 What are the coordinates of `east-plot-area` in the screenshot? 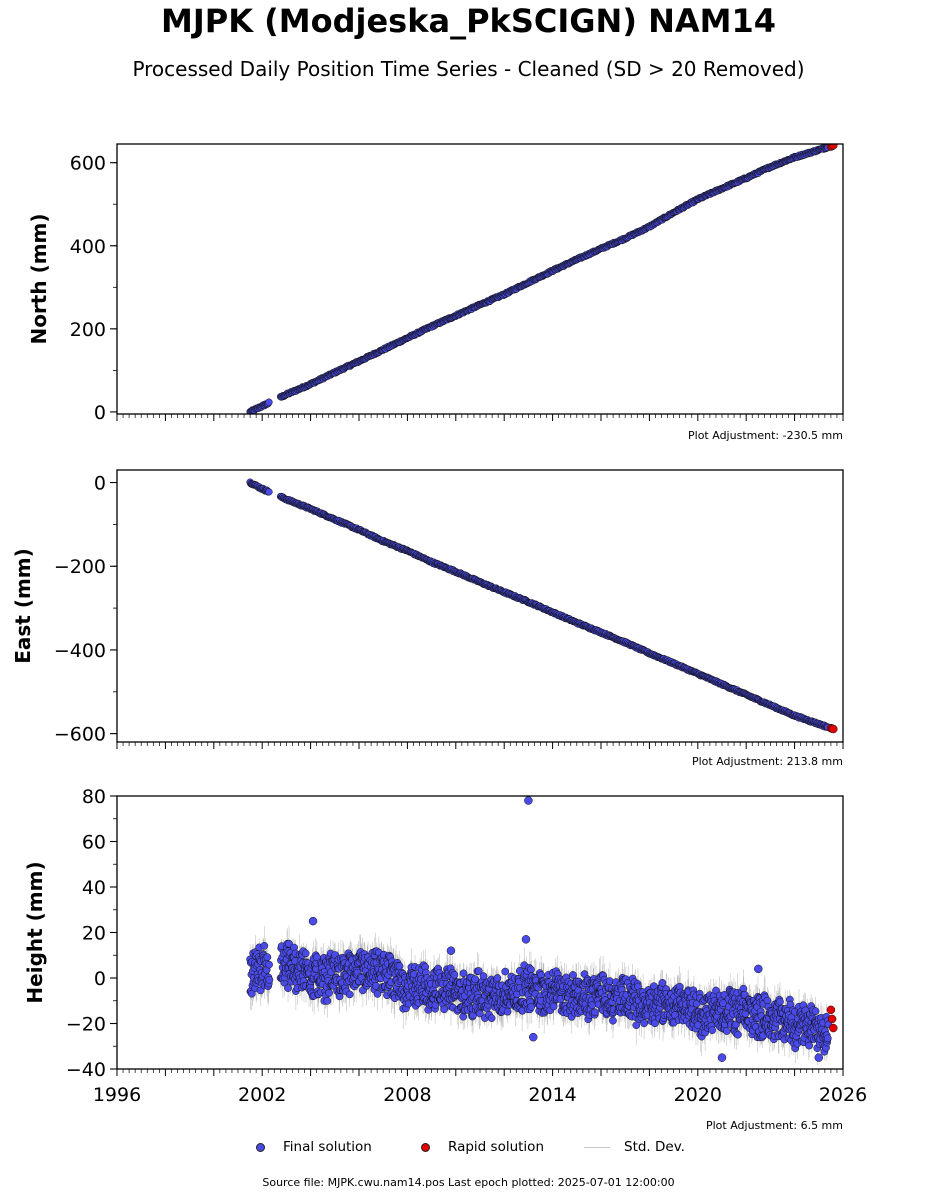 It's located at (542, 606).